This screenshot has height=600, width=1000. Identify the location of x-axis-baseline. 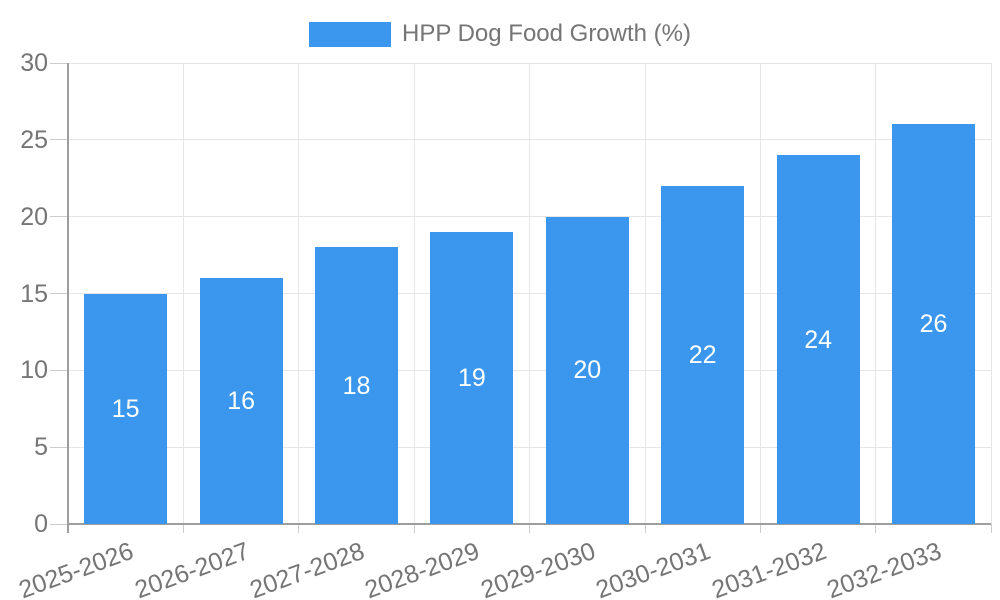
(530, 524).